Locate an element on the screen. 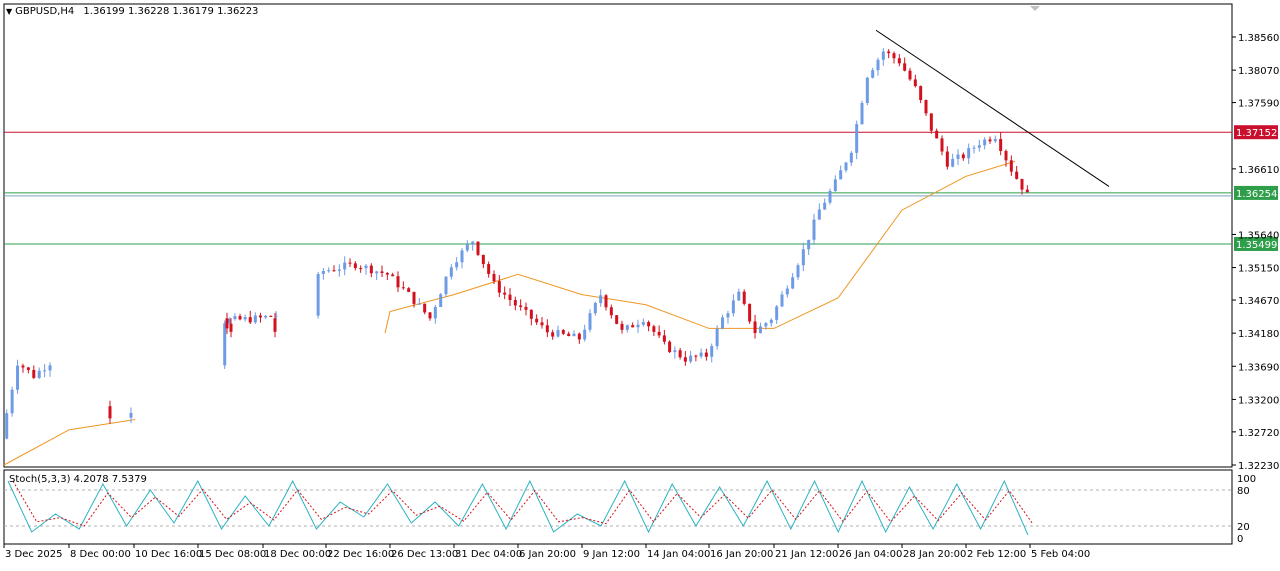  time-tick-label: 21 Jan 12:00 is located at coordinates (806, 554).